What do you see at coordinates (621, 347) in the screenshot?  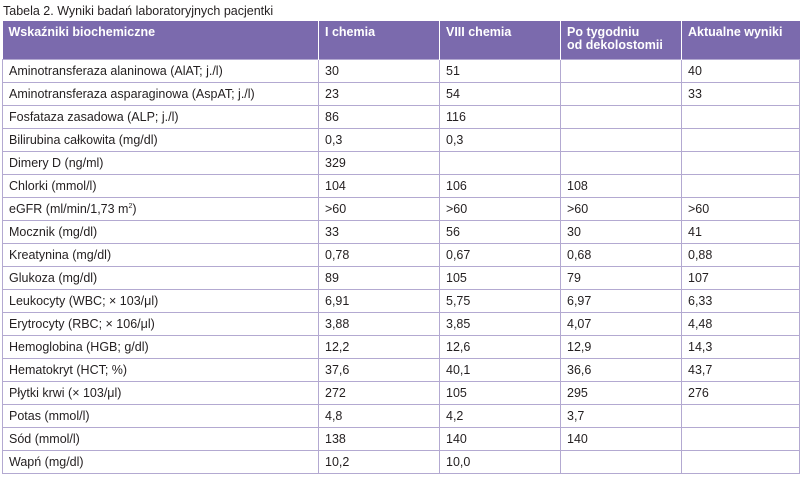 I see `value-after-week: 12,9` at bounding box center [621, 347].